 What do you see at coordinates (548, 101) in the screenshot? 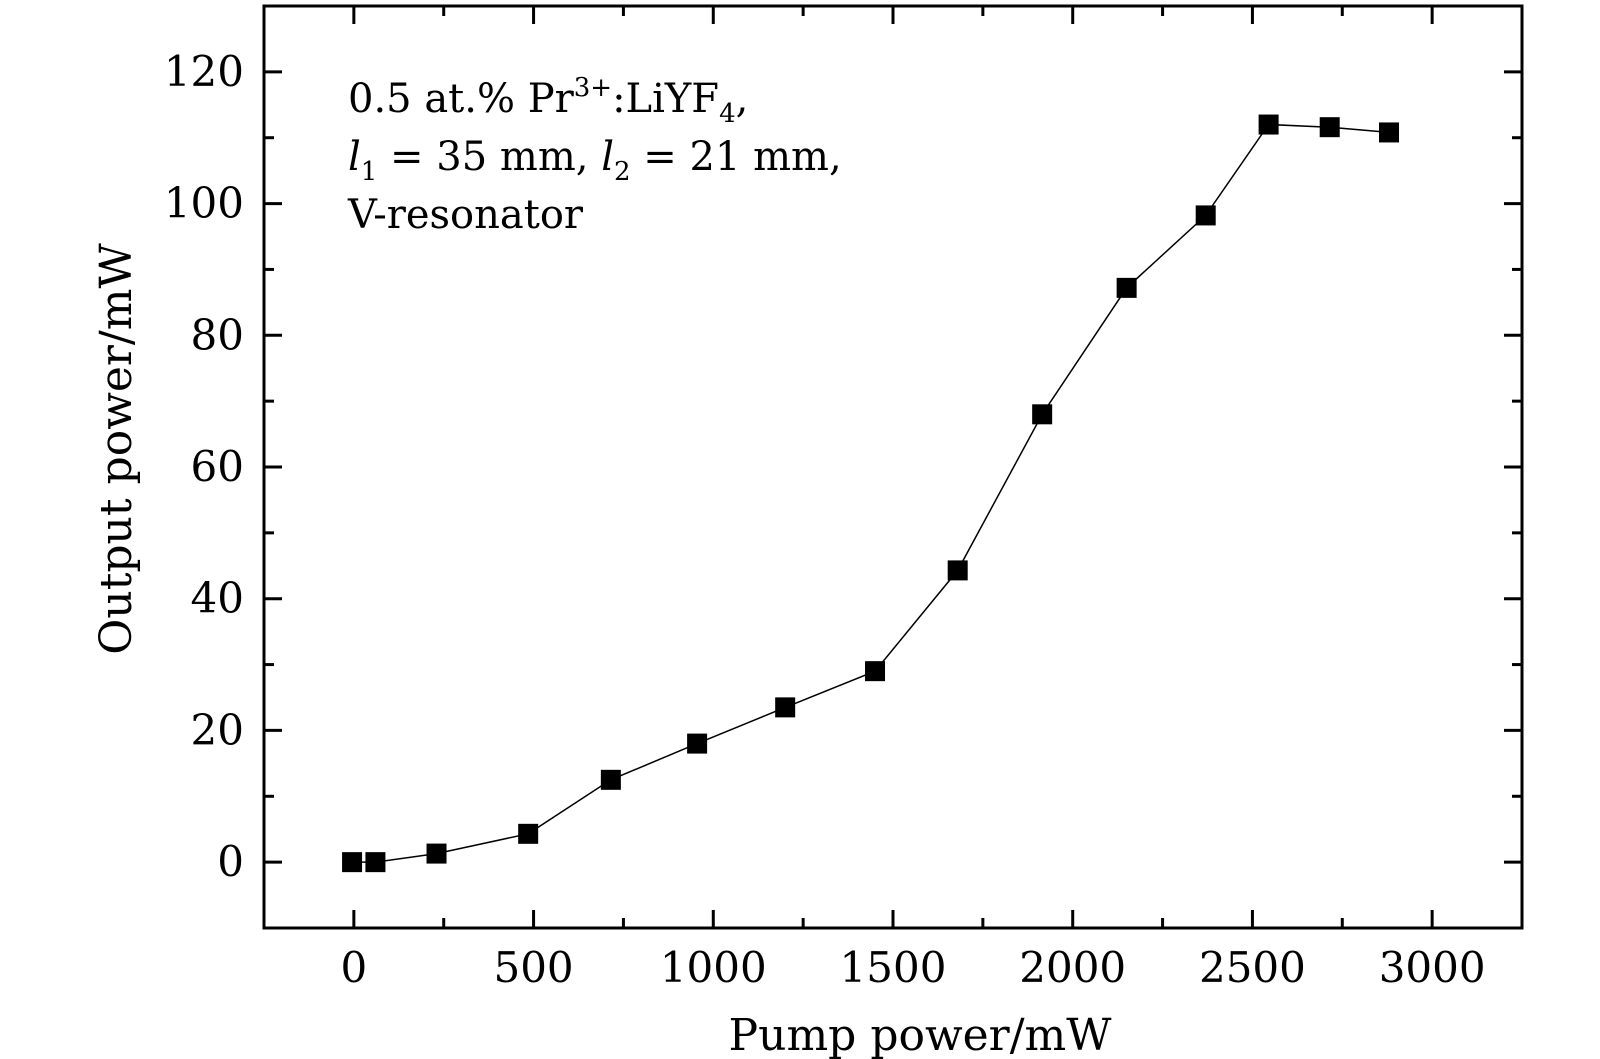
I see `annotation-line-1: 0.5 at.% Pr3+:LiYF4,` at bounding box center [548, 101].